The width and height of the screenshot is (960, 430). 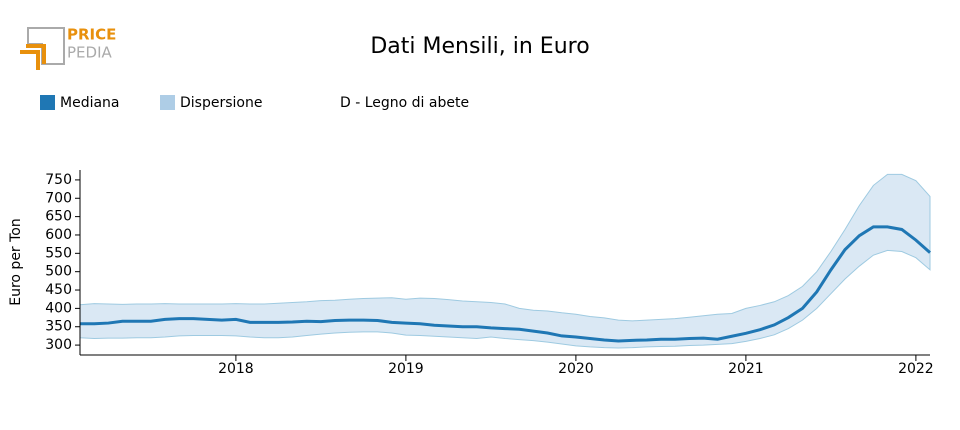 I want to click on y-tick-label: 650, so click(x=58, y=217).